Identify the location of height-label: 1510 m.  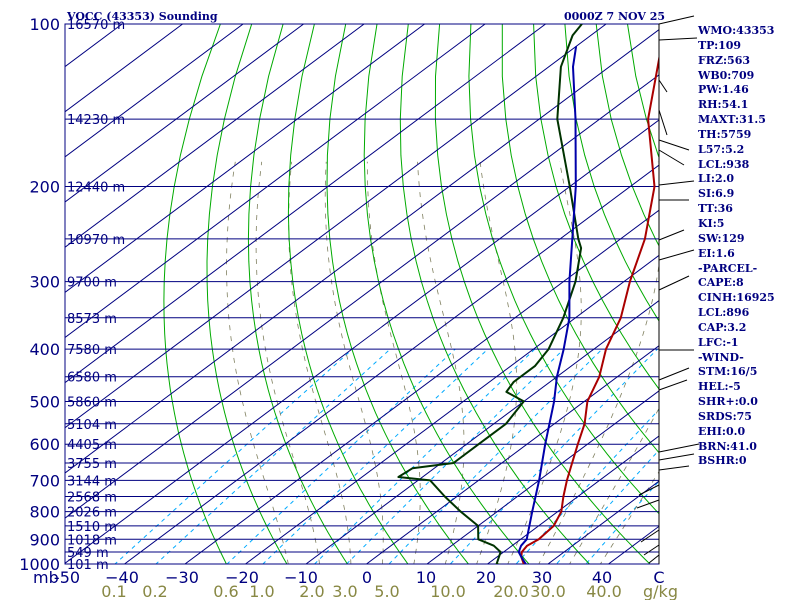
(92, 527).